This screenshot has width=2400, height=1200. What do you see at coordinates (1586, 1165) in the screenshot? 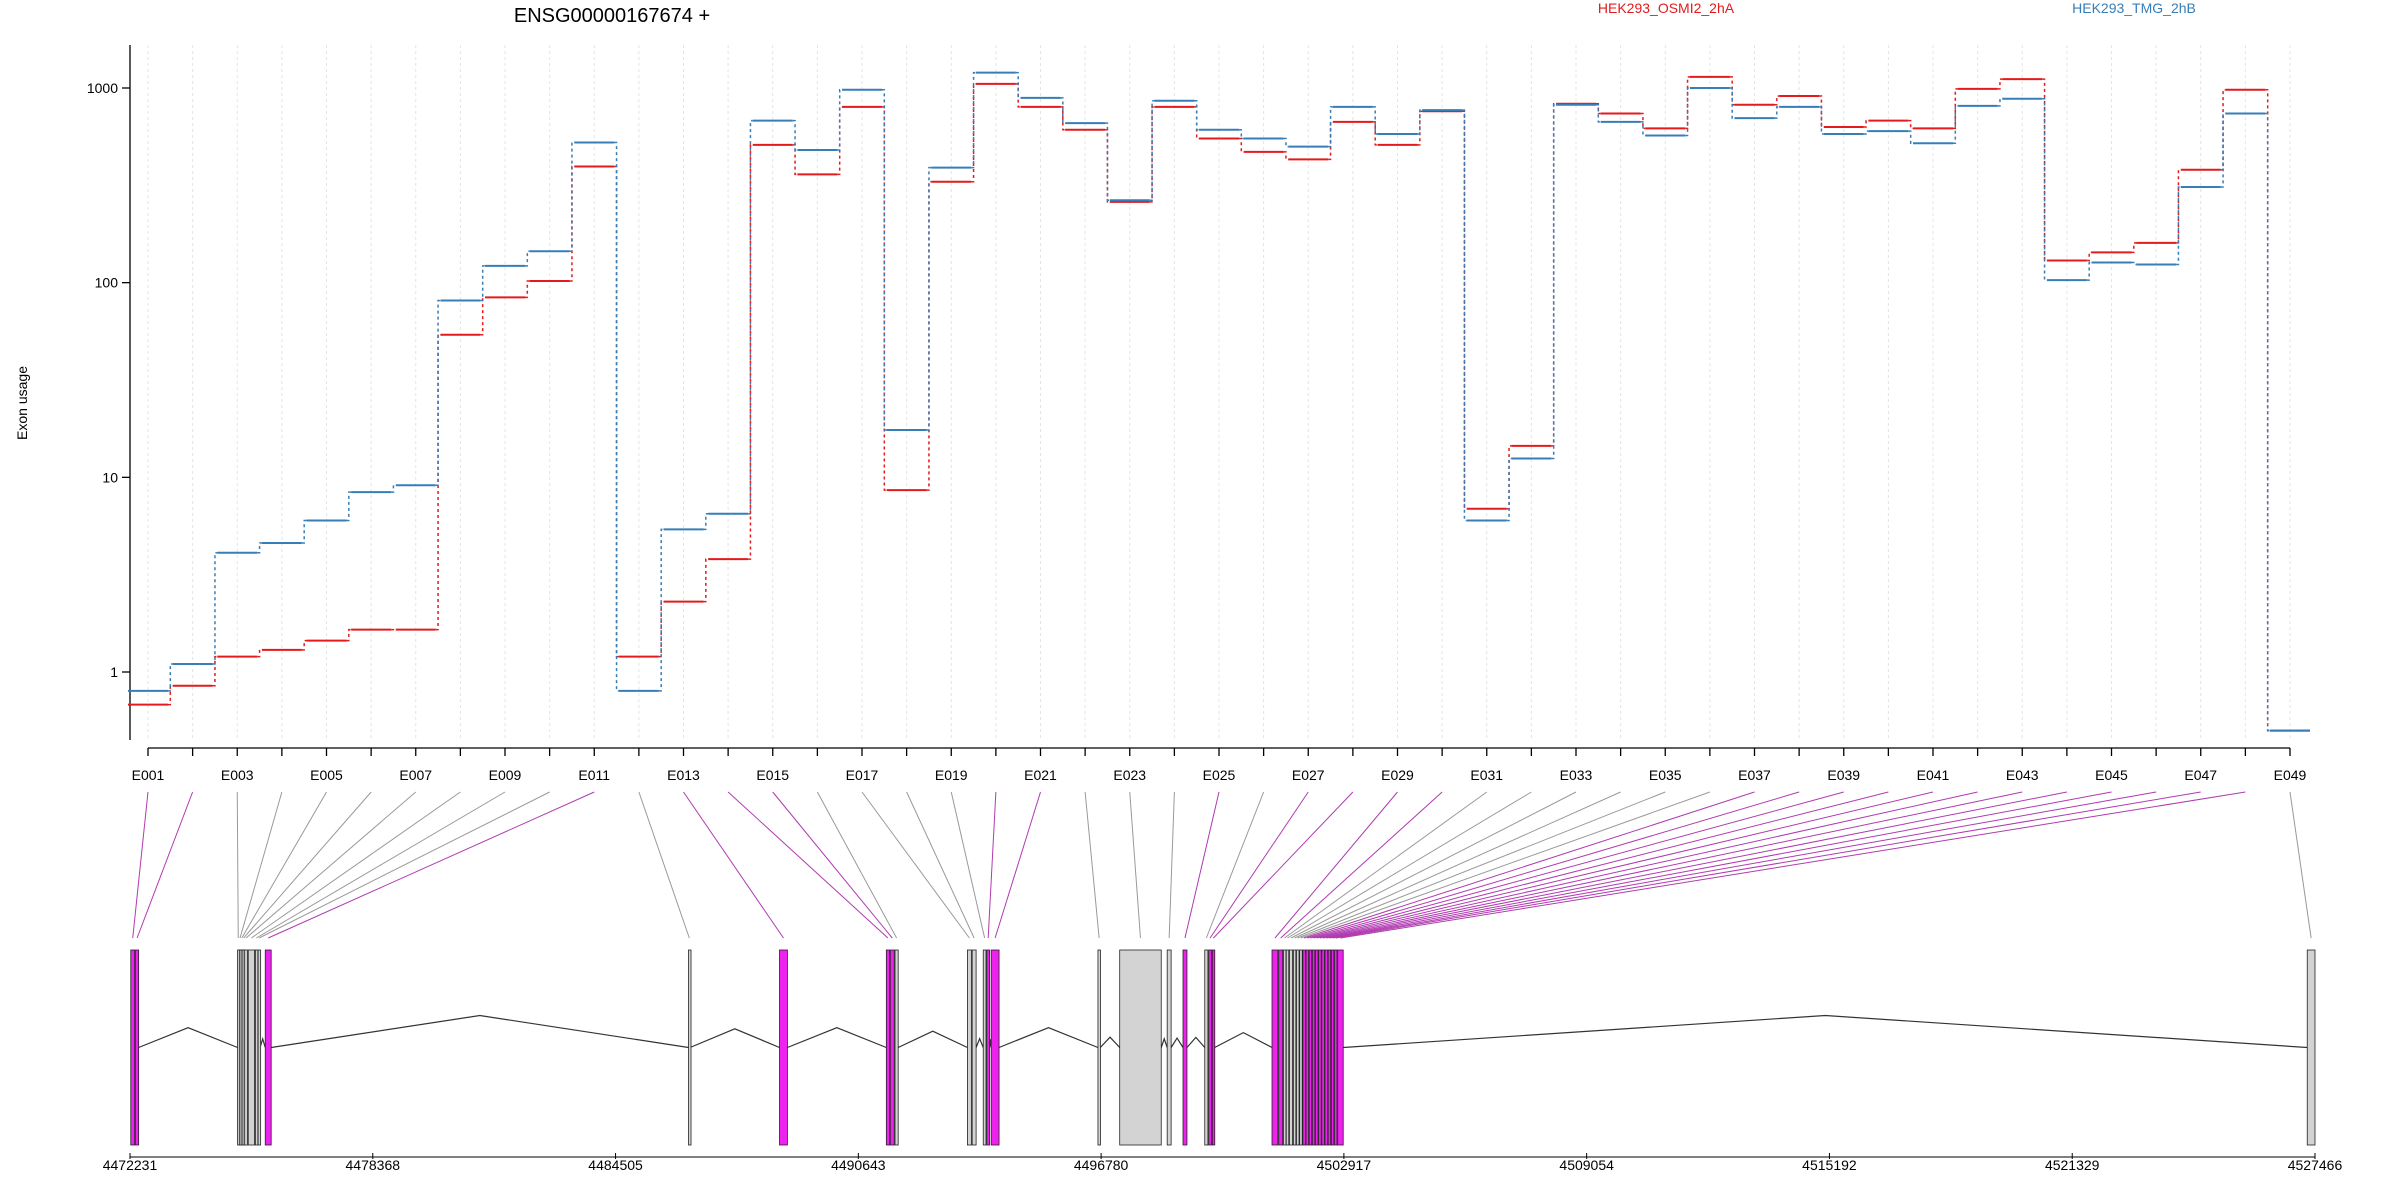
I see `genomic-tick-label: 4509054` at bounding box center [1586, 1165].